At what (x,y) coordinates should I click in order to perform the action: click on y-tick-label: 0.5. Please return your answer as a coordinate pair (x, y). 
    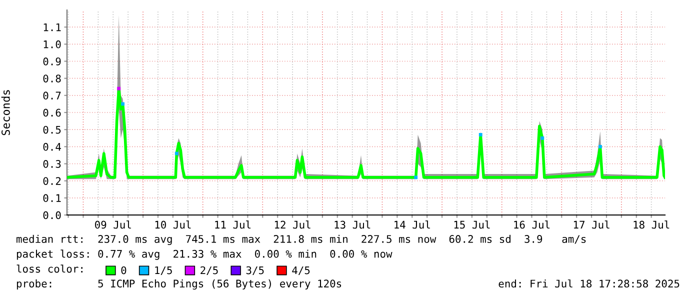
    Looking at the image, I should click on (52, 130).